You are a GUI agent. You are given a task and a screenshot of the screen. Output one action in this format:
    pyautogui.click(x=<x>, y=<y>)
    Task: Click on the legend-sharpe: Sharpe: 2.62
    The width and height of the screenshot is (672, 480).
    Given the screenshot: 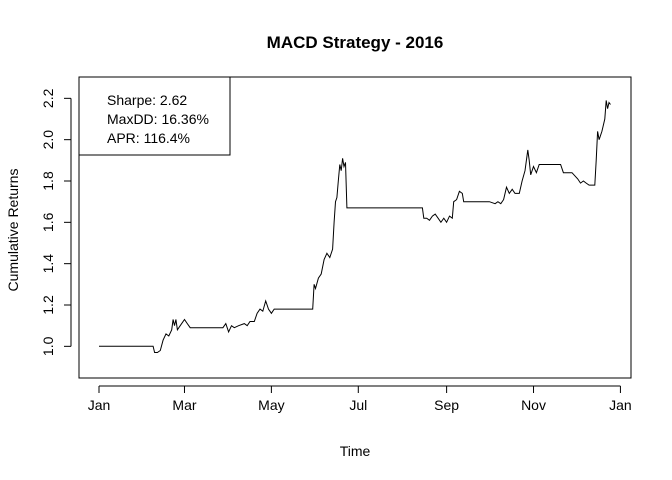 What is the action you would take?
    pyautogui.click(x=147, y=100)
    